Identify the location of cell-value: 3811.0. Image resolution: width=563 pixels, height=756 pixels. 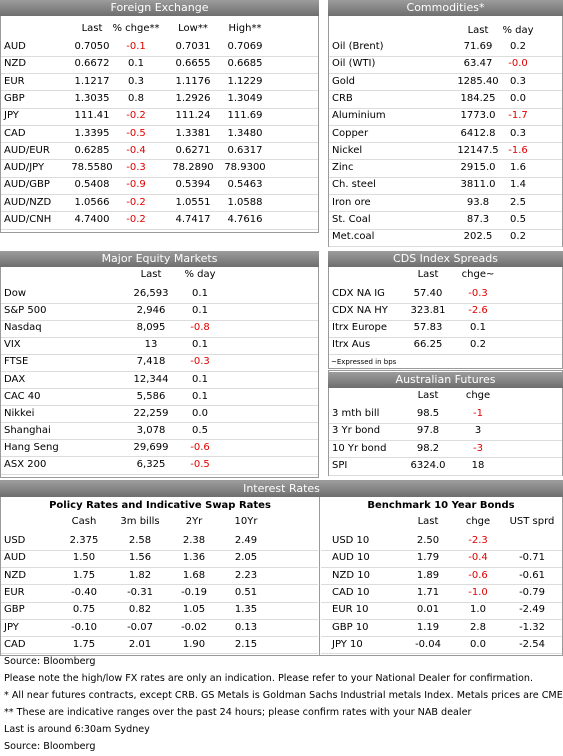
(478, 185).